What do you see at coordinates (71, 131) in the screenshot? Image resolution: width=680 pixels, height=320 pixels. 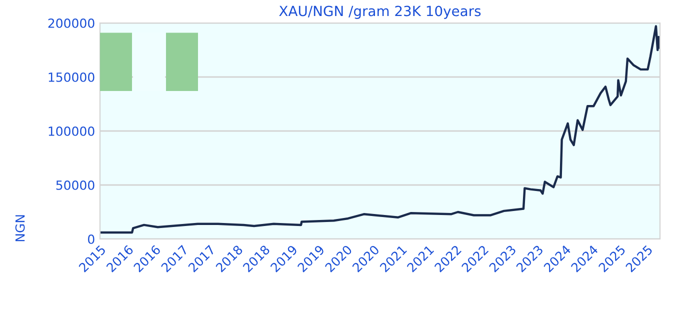 I see `y-tick-label: 100000` at bounding box center [71, 131].